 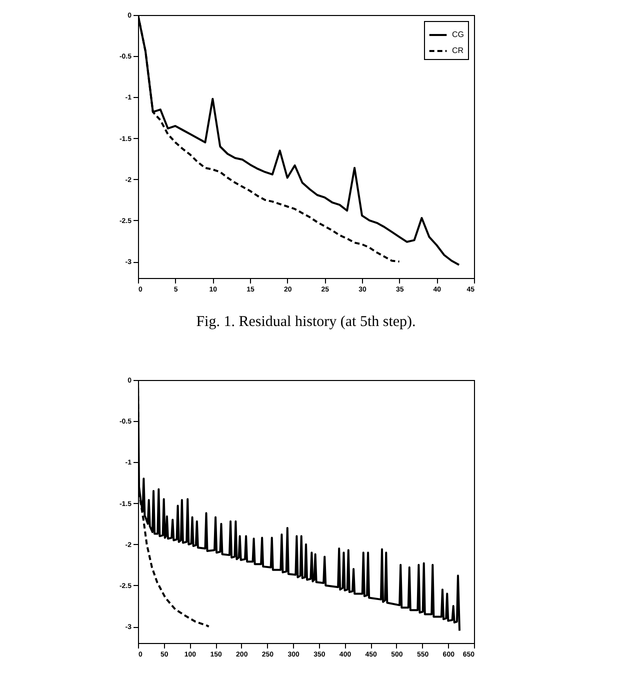 What do you see at coordinates (458, 50) in the screenshot?
I see `legend-label: CR` at bounding box center [458, 50].